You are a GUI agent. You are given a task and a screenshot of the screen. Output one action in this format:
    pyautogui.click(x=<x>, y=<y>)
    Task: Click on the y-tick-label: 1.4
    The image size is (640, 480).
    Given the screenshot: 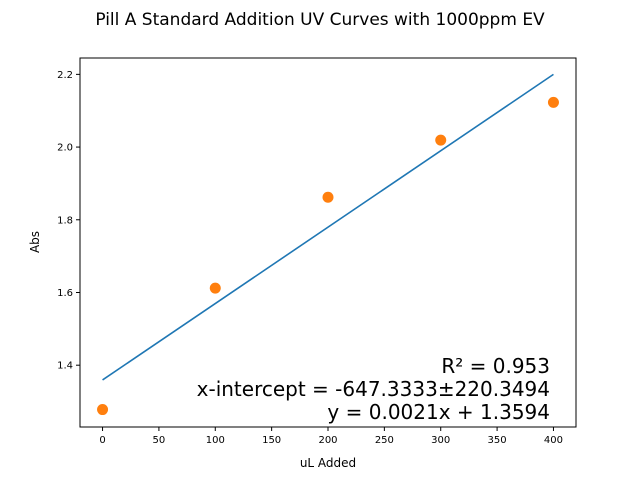 What is the action you would take?
    pyautogui.click(x=65, y=366)
    